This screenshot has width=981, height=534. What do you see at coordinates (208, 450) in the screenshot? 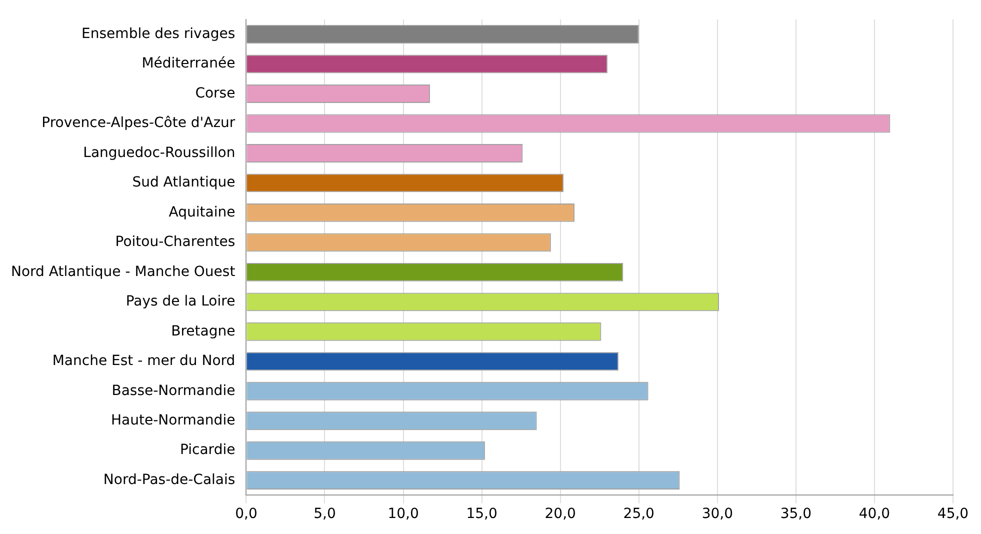
I see `y-tick-label: Picardie` at bounding box center [208, 450].